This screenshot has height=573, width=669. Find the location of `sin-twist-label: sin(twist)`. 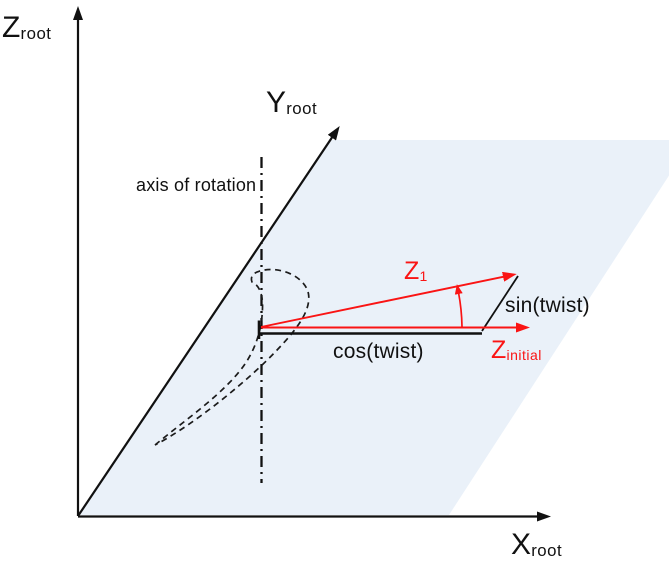

sin-twist-label: sin(twist) is located at coordinates (547, 305).